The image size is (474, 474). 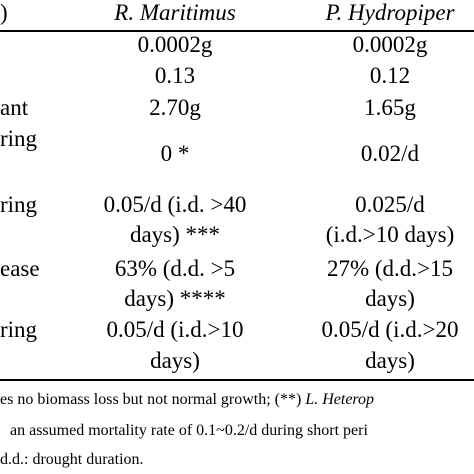 I want to click on row2-p-hydropiper: 1.65g, so click(x=390, y=107).